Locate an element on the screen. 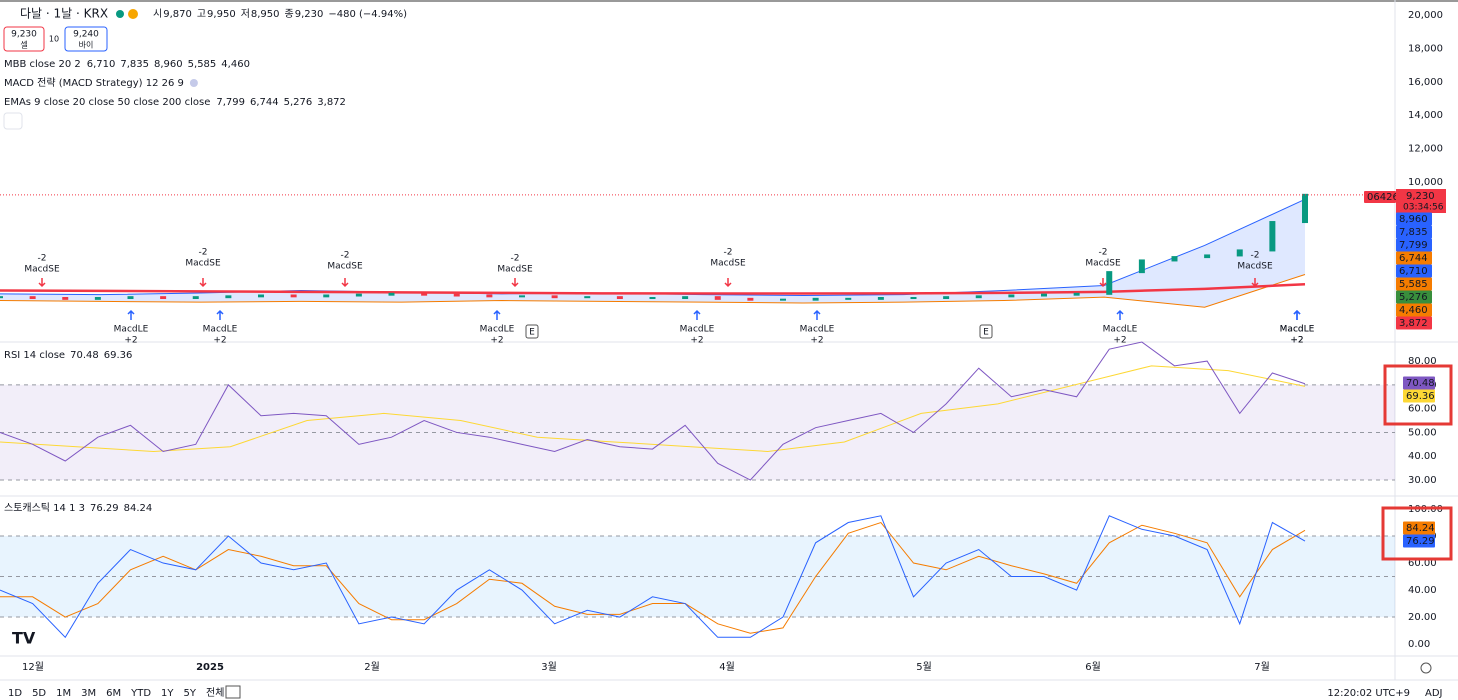  stoch-badge: 84.24 is located at coordinates (1420, 528).